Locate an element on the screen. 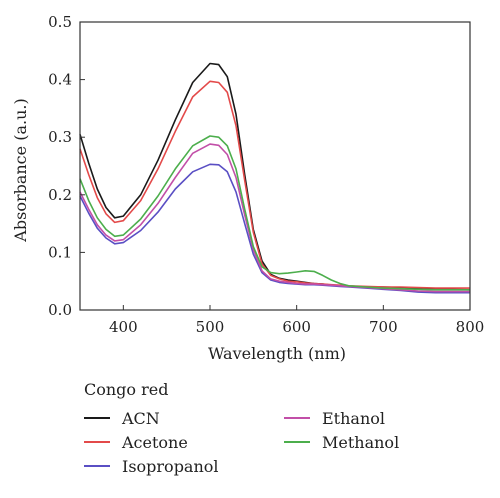 Image resolution: width=500 pixels, height=498 pixels. legend-swatch-acn is located at coordinates (97, 418).